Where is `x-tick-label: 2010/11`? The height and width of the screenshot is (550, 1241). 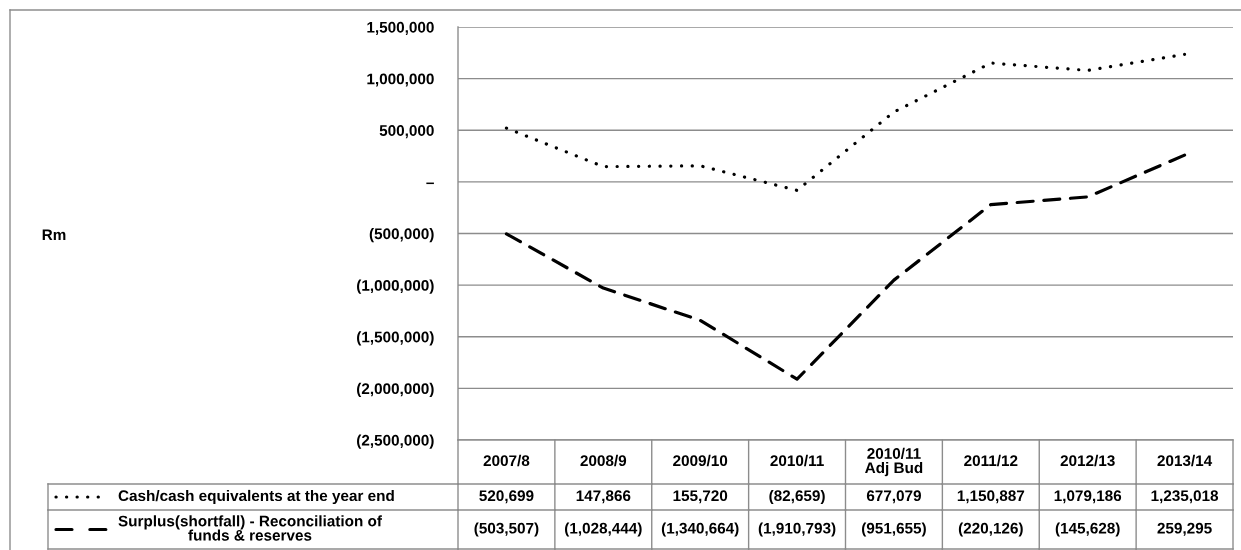 x-tick-label: 2010/11 is located at coordinates (797, 460).